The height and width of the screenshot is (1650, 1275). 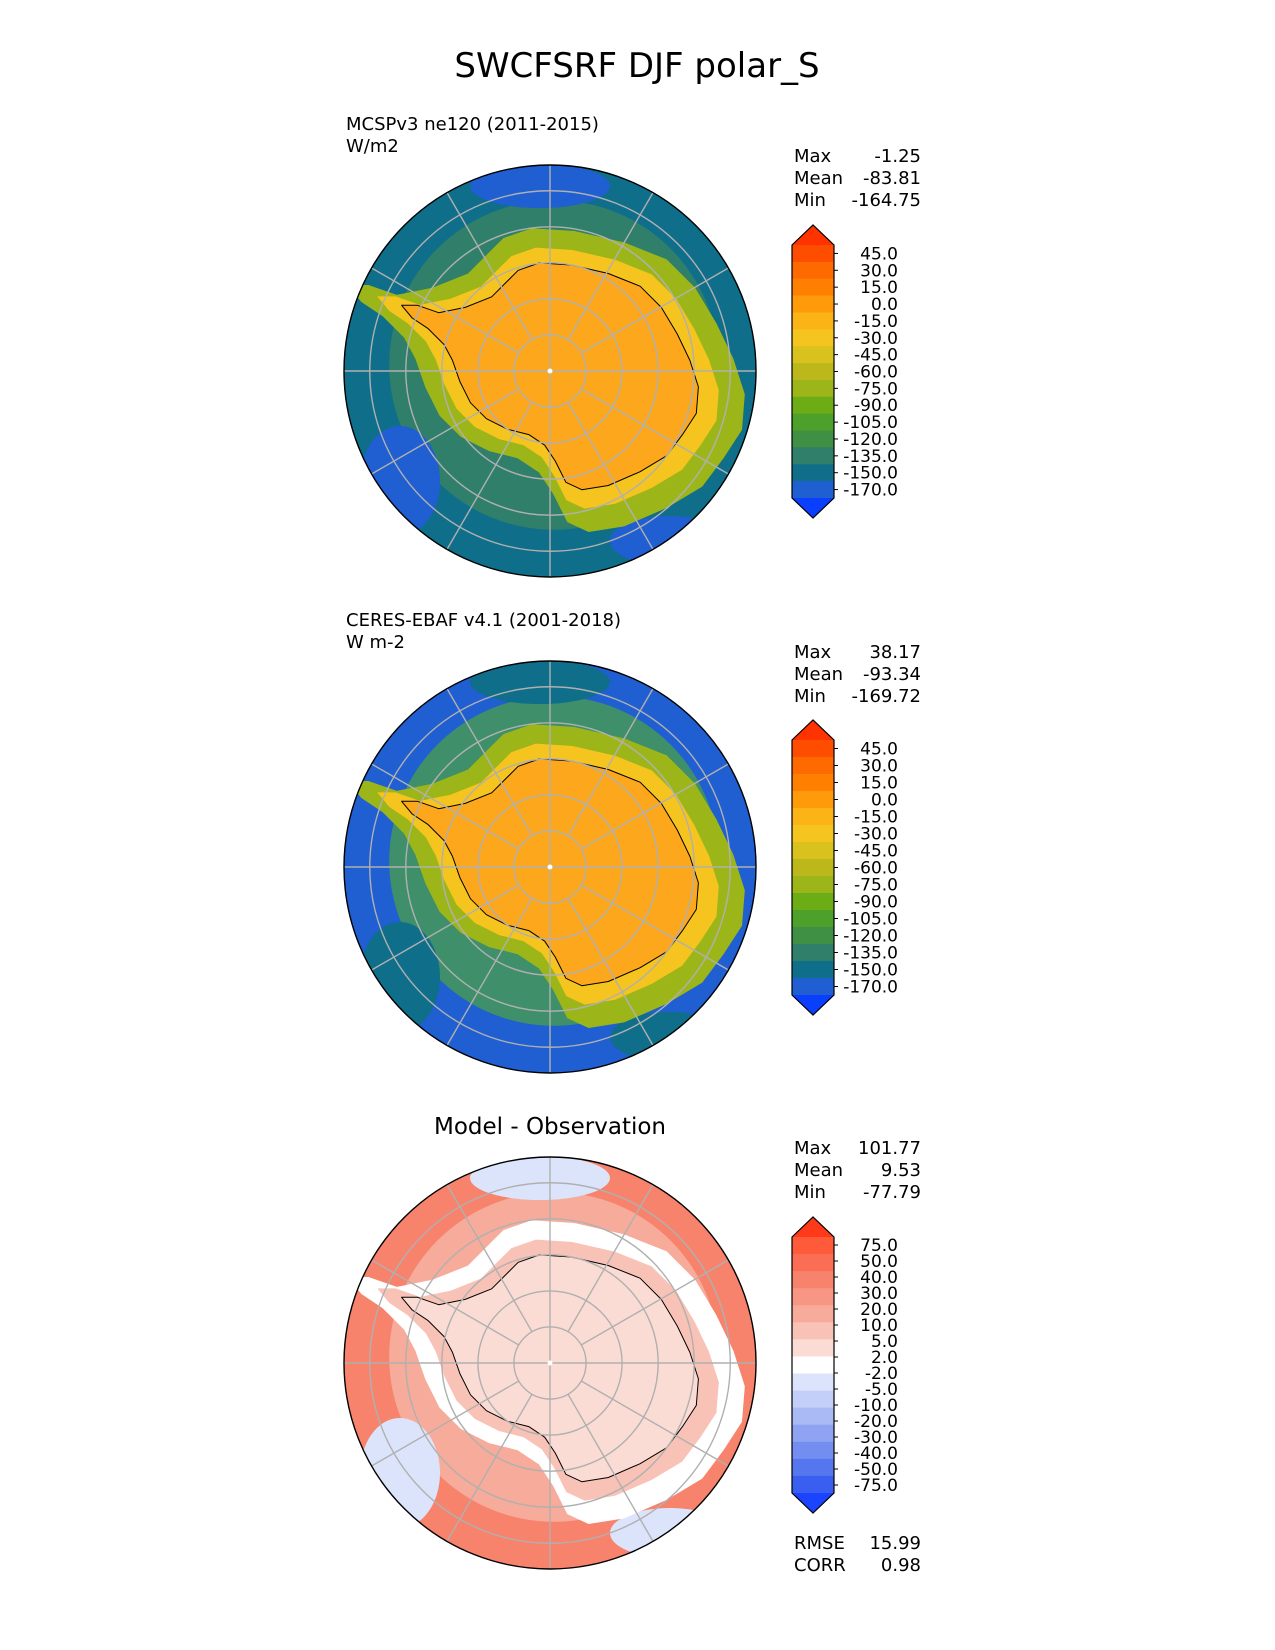 What do you see at coordinates (876, 356) in the screenshot?
I see `colorbar-tick-label: -45.0` at bounding box center [876, 356].